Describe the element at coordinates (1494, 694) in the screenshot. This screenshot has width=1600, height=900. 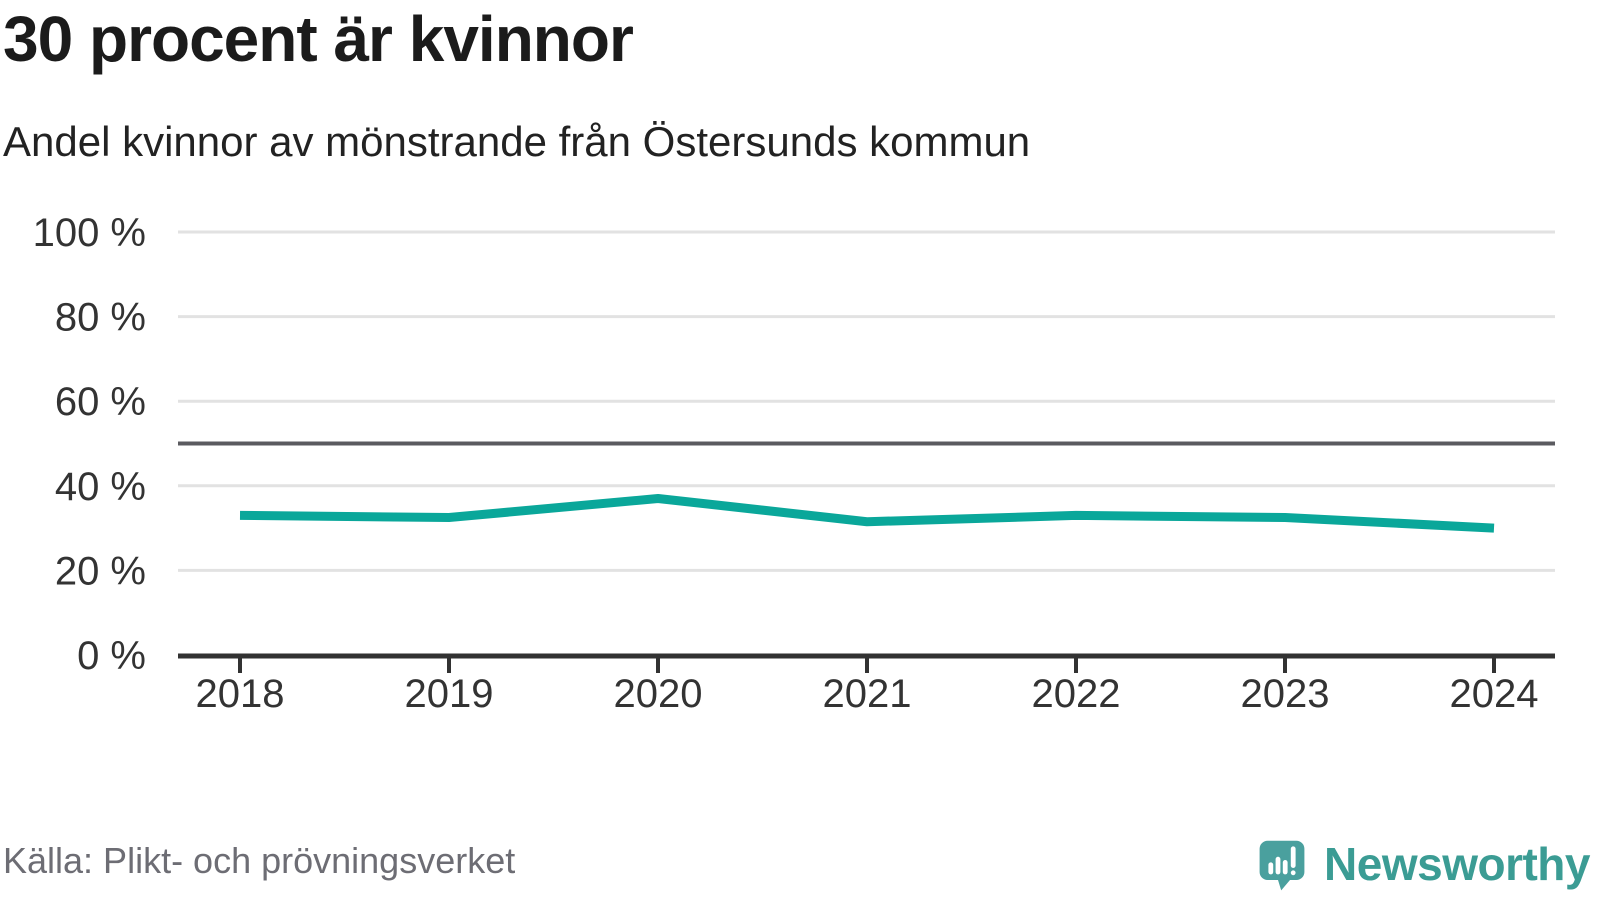
I see `x-tick-label-2024: 2024` at that location.